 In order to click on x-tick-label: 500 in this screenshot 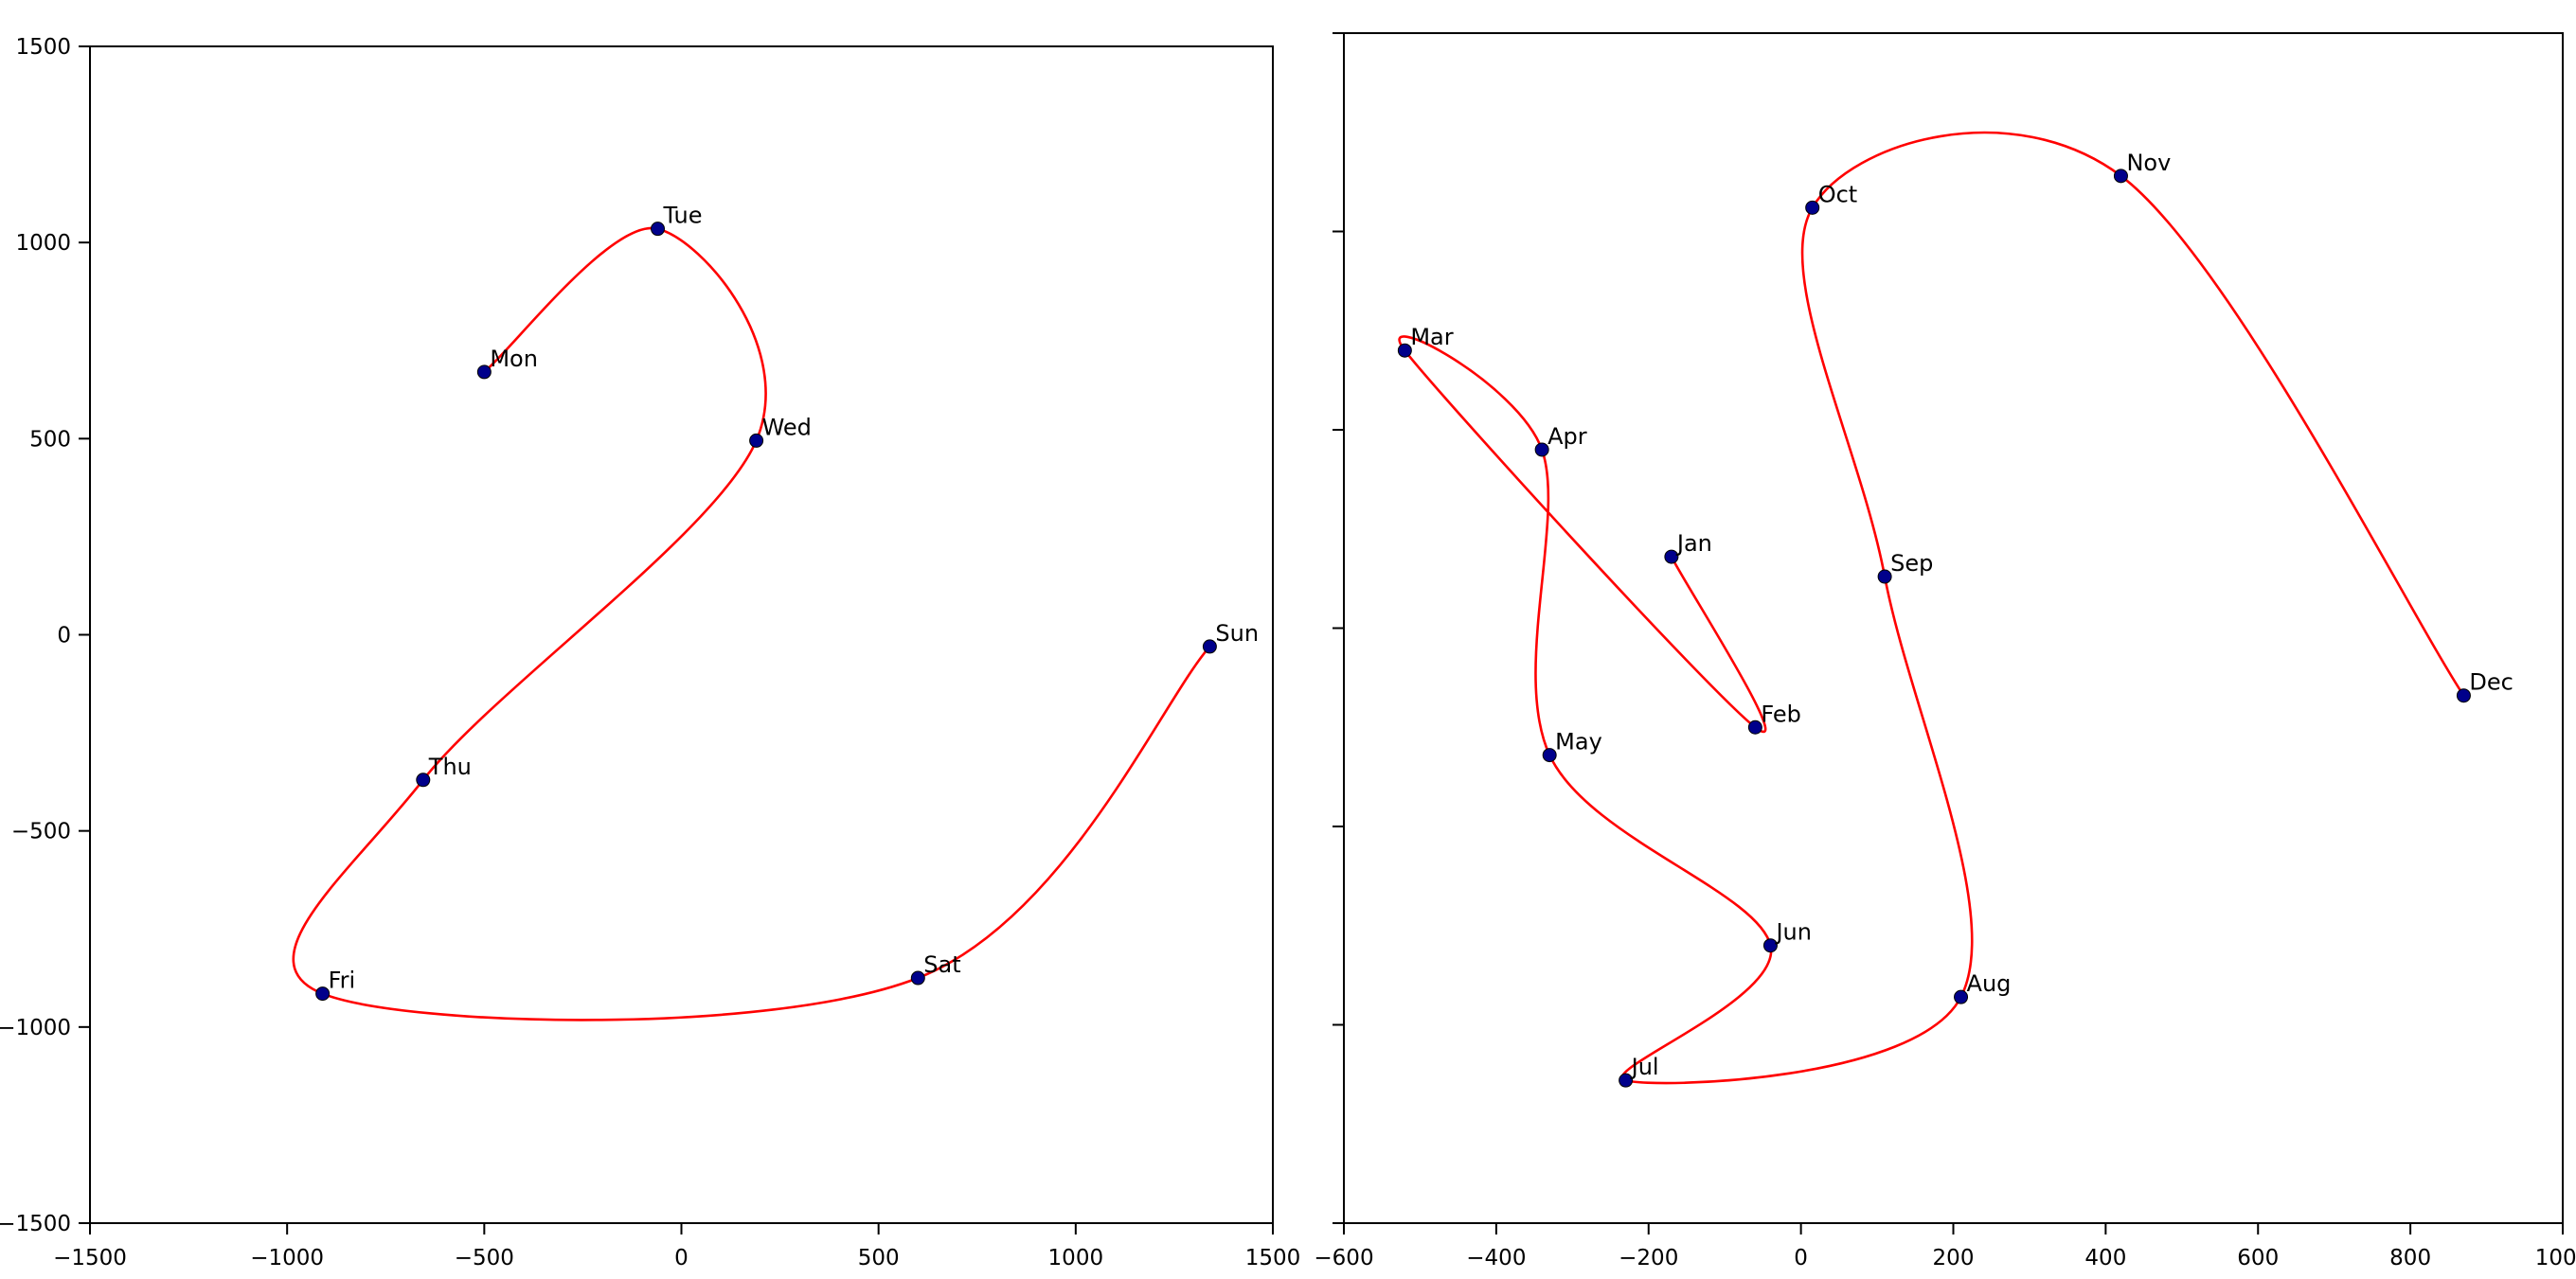, I will do `click(879, 1258)`.